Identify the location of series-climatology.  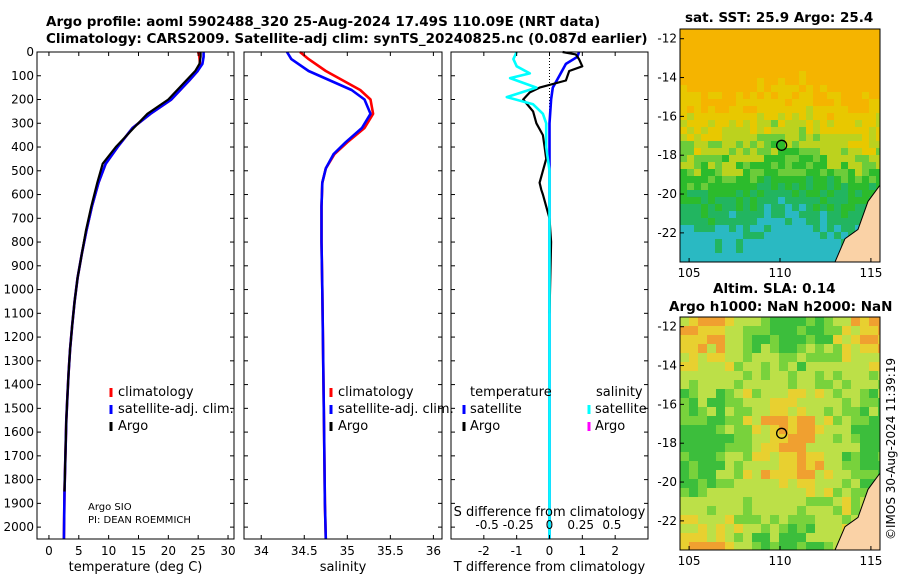
(132, 295).